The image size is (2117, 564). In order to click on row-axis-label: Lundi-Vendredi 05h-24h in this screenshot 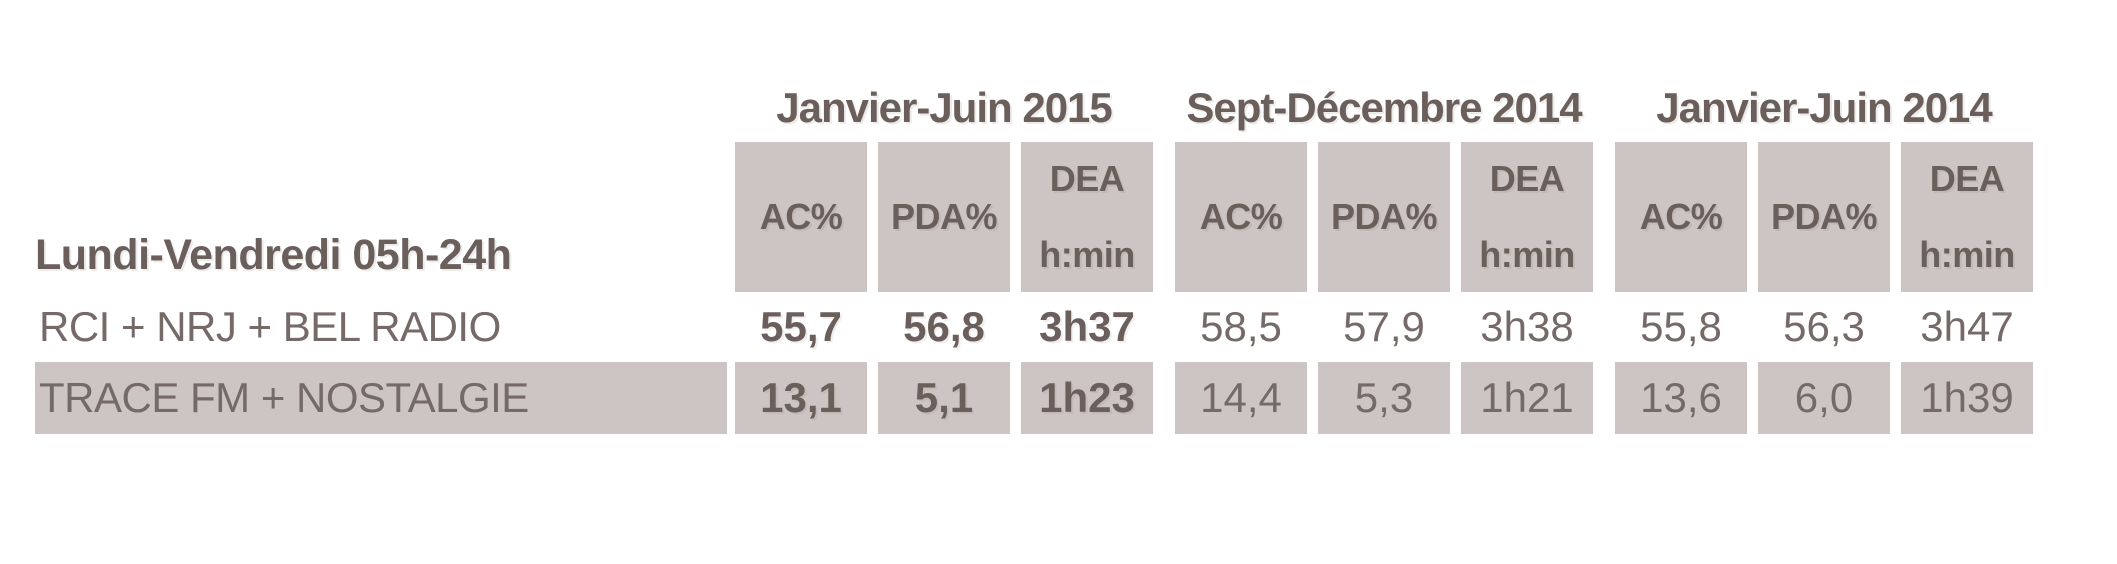, I will do `click(273, 255)`.